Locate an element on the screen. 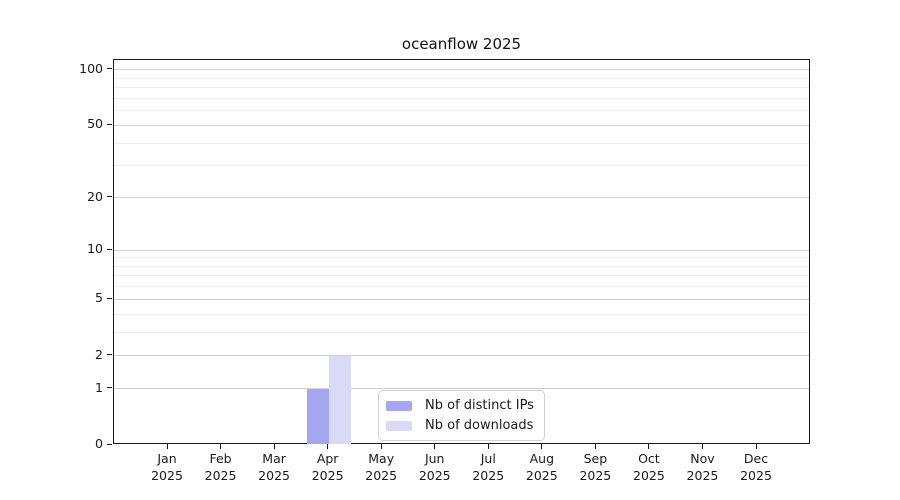 Image resolution: width=900 pixels, height=500 pixels. x-tick-label: Oct 2025 is located at coordinates (649, 467).